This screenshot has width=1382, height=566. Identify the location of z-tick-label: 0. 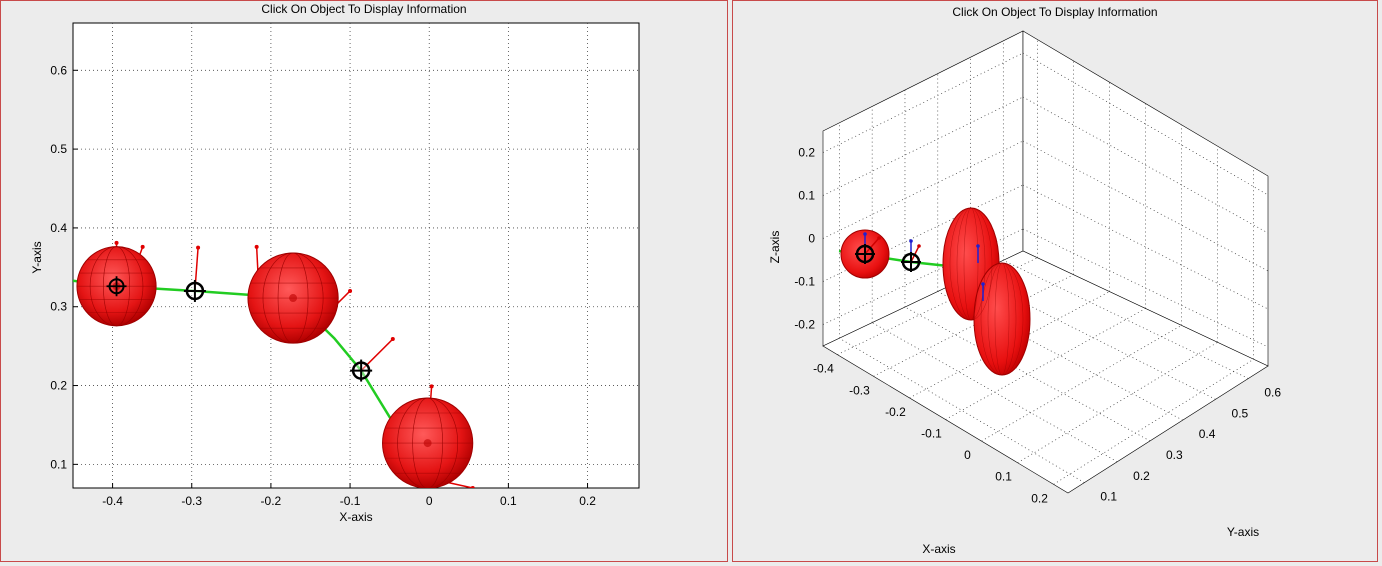
(811, 239).